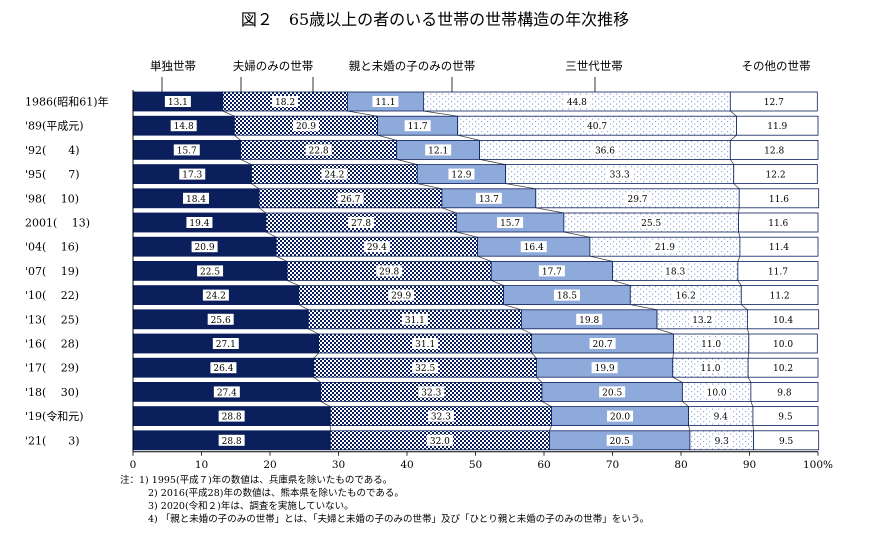 The width and height of the screenshot is (870, 543). What do you see at coordinates (421, 174) in the screenshot?
I see `bar-row: '95( 7) 17.3 24.2 12.9 33.3 12.2` at bounding box center [421, 174].